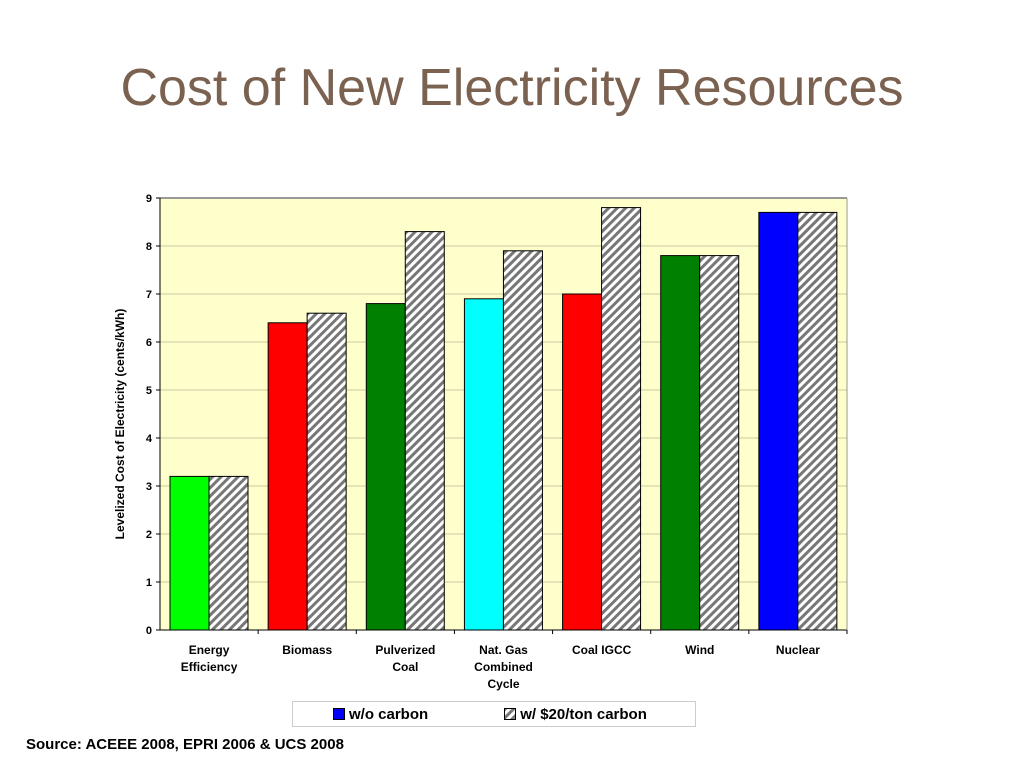  I want to click on x-category-label: Efficiency, so click(209, 667).